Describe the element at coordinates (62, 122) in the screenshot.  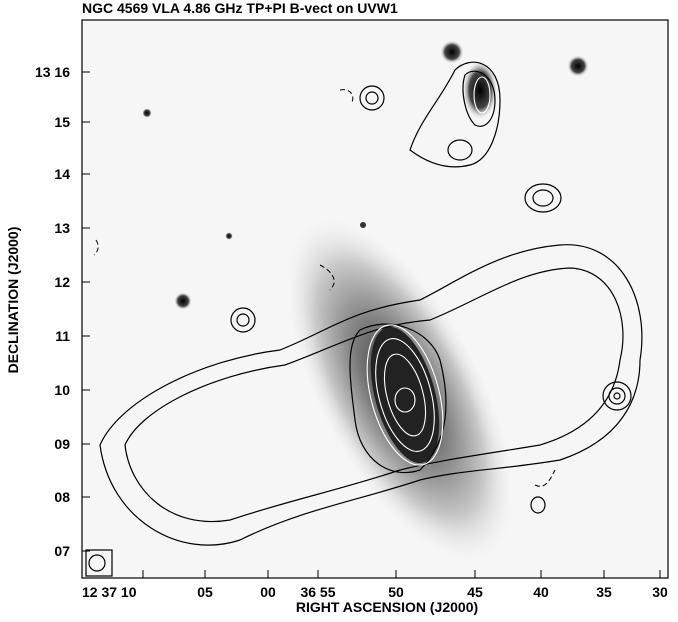
I see `y-tick-label: 15` at that location.